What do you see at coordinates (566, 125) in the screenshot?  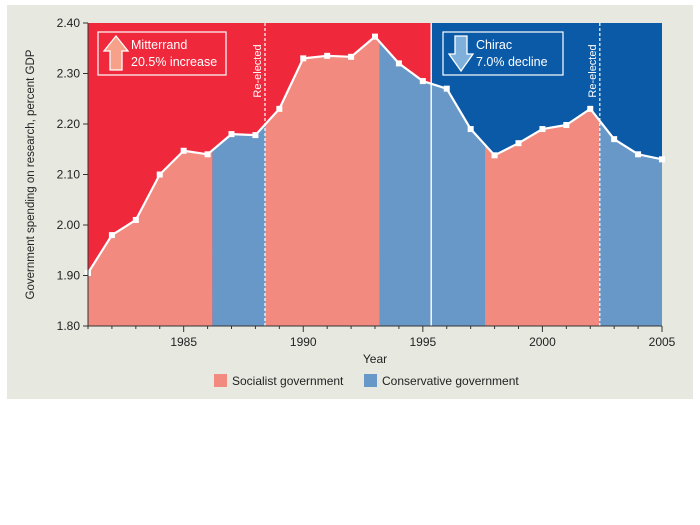 I see `data-point-2001` at bounding box center [566, 125].